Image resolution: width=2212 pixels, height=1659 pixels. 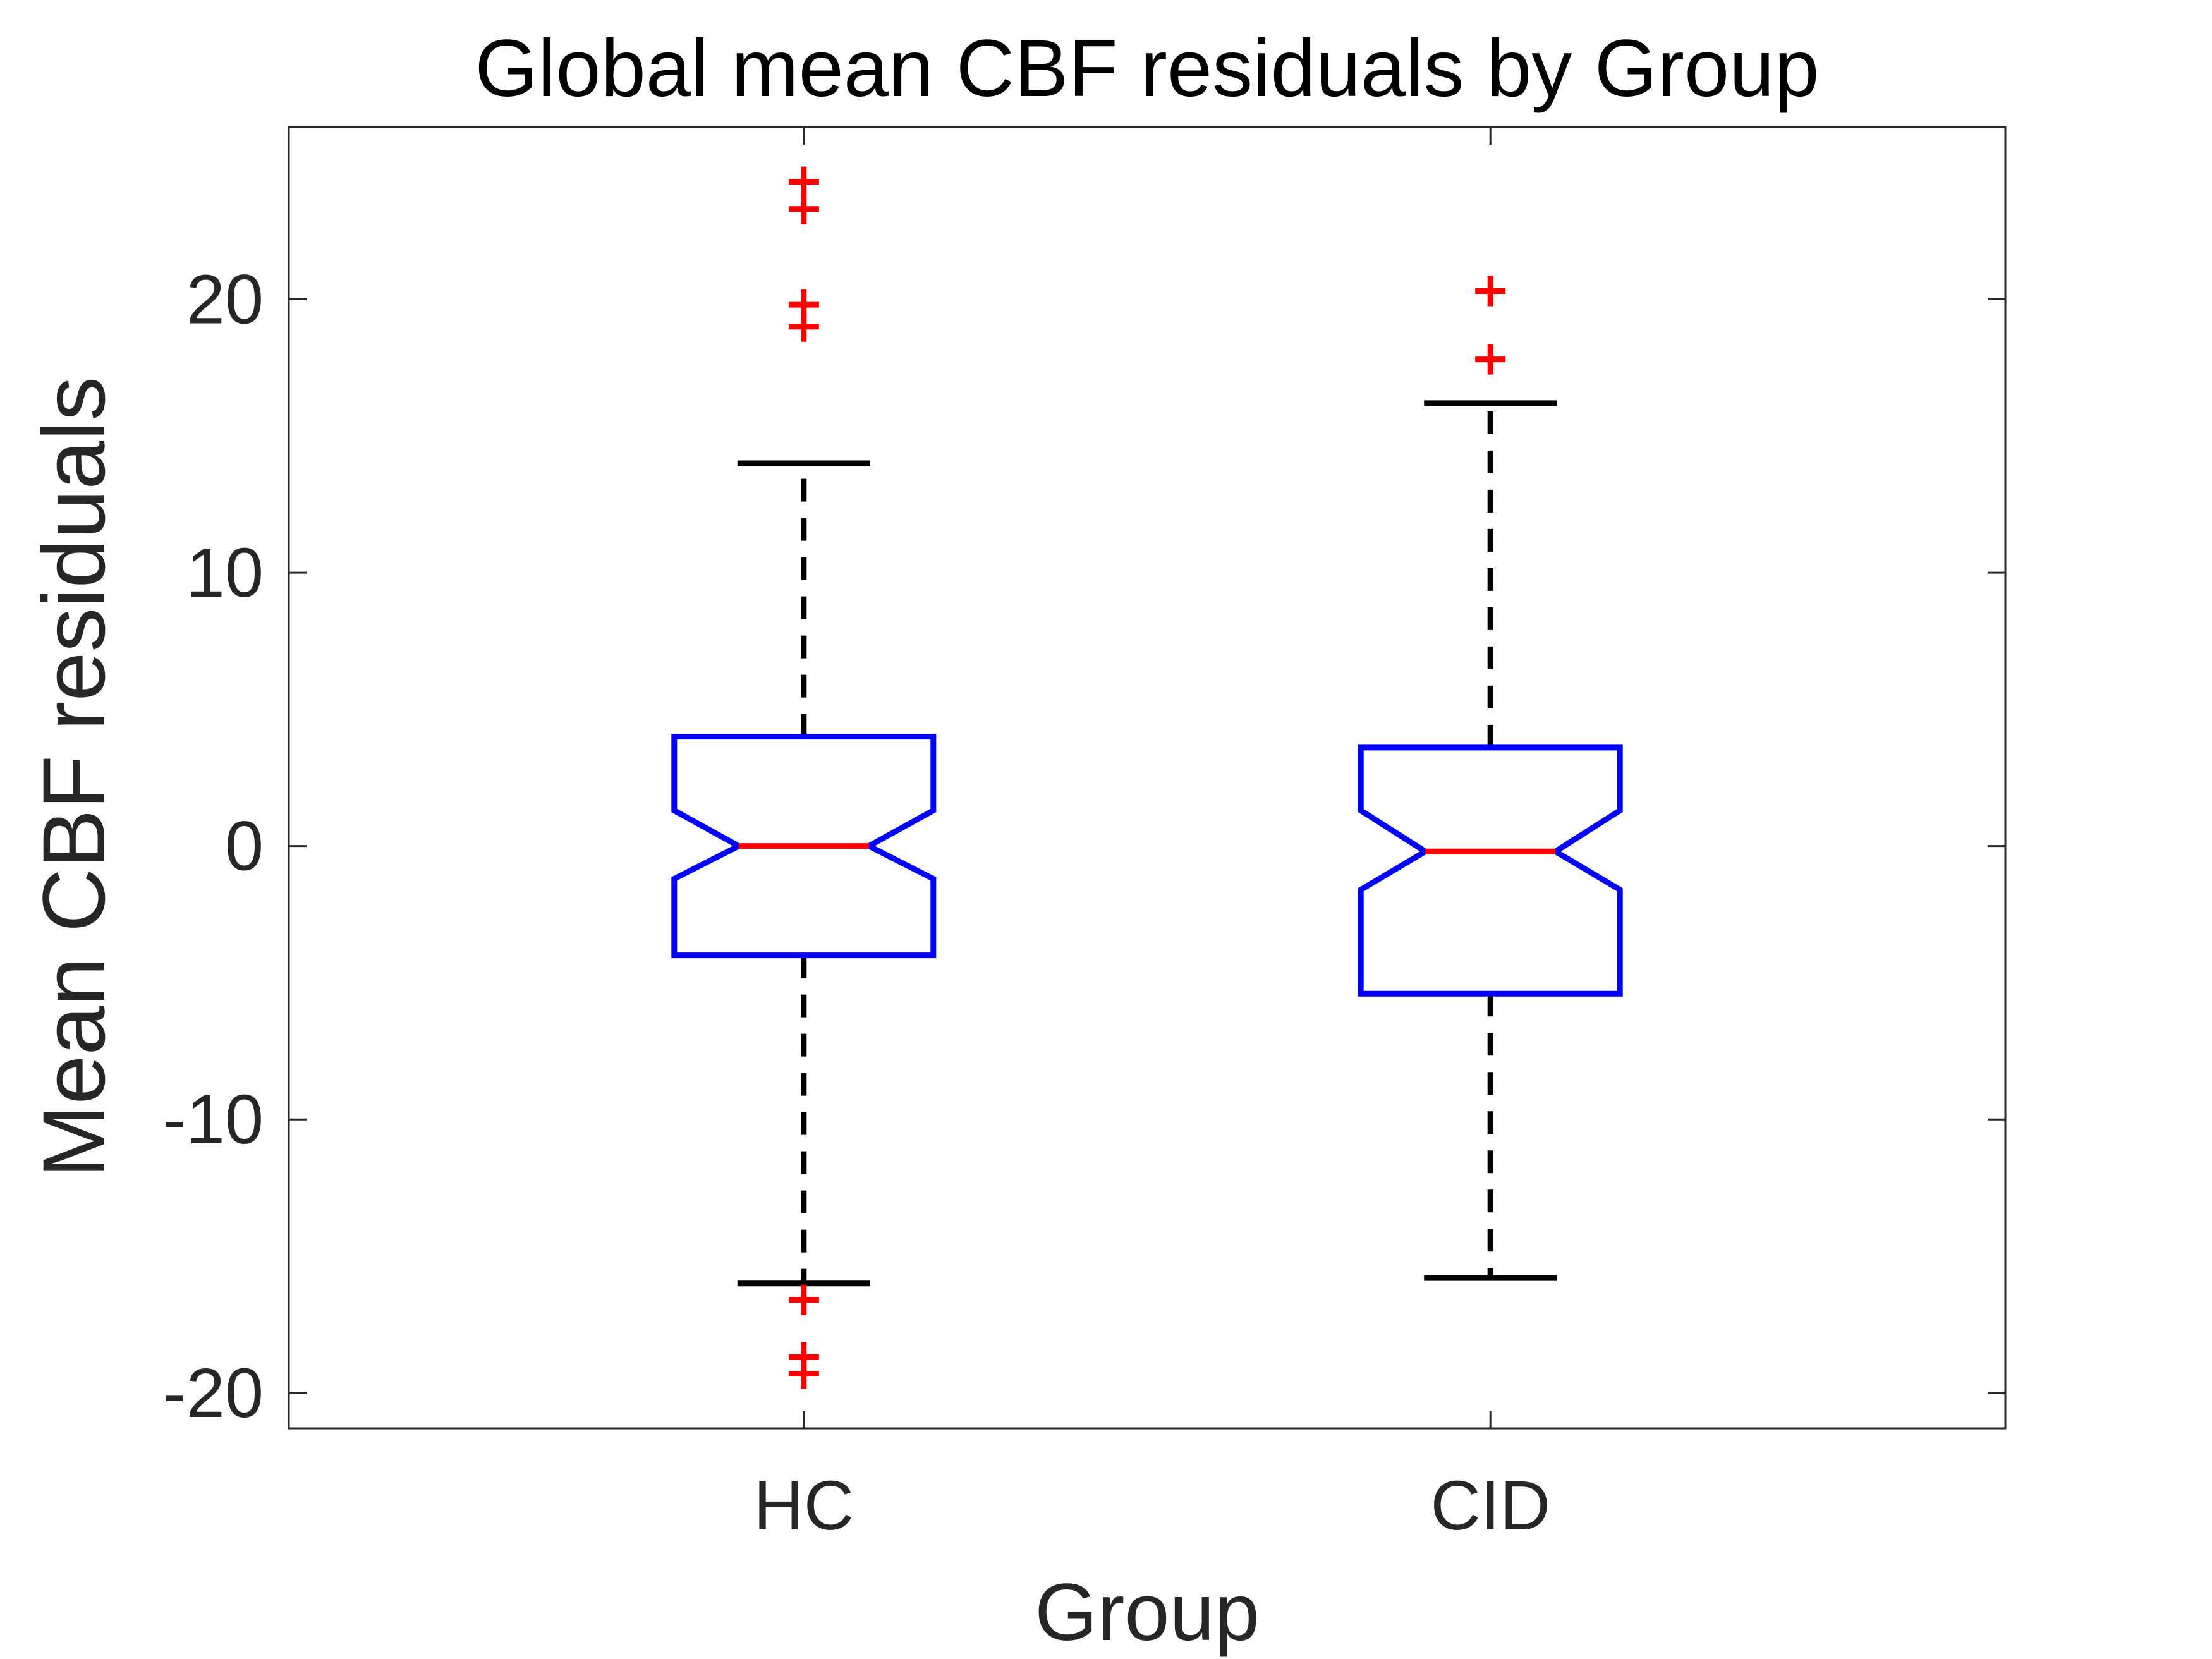 What do you see at coordinates (213, 1393) in the screenshot?
I see `y-tick-label: -20` at bounding box center [213, 1393].